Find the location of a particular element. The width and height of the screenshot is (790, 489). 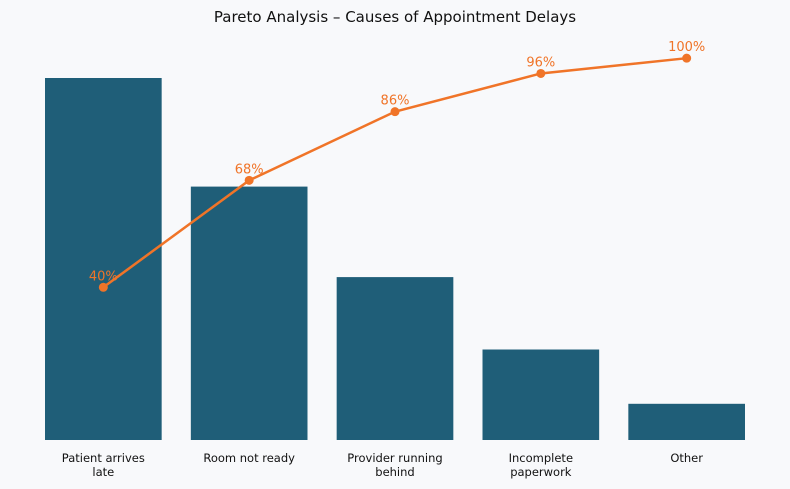

category-label-1: Room not ready is located at coordinates (249, 458).